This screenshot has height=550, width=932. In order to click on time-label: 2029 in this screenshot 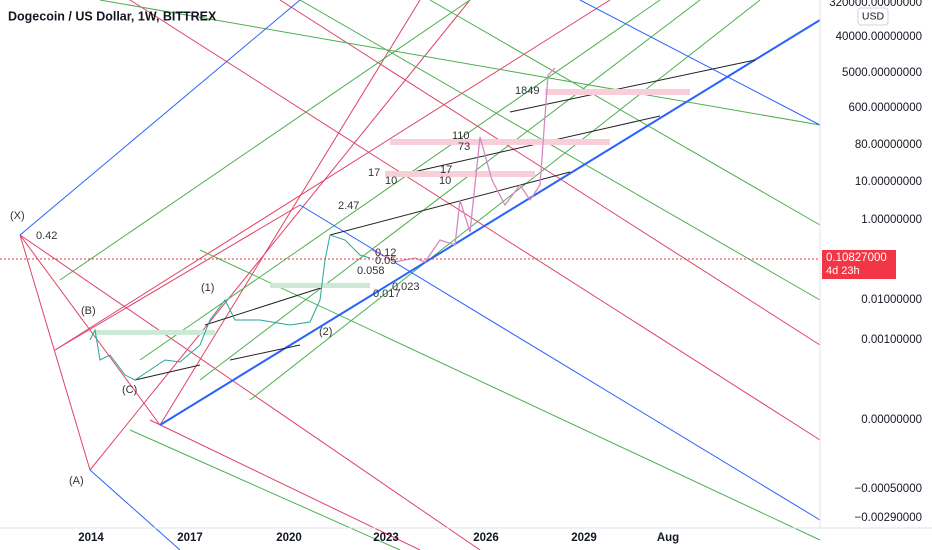, I will do `click(584, 538)`.